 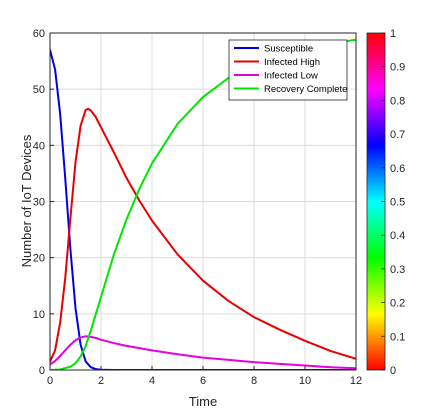 I want to click on colorbar-tick-label: 0.7, so click(x=397, y=135).